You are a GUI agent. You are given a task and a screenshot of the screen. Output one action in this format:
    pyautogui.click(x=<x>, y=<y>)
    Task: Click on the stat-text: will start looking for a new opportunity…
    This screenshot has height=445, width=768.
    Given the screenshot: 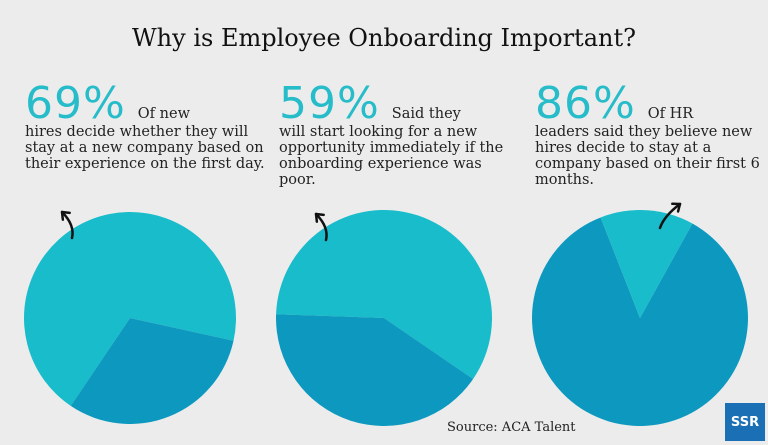 What is the action you would take?
    pyautogui.click(x=391, y=156)
    